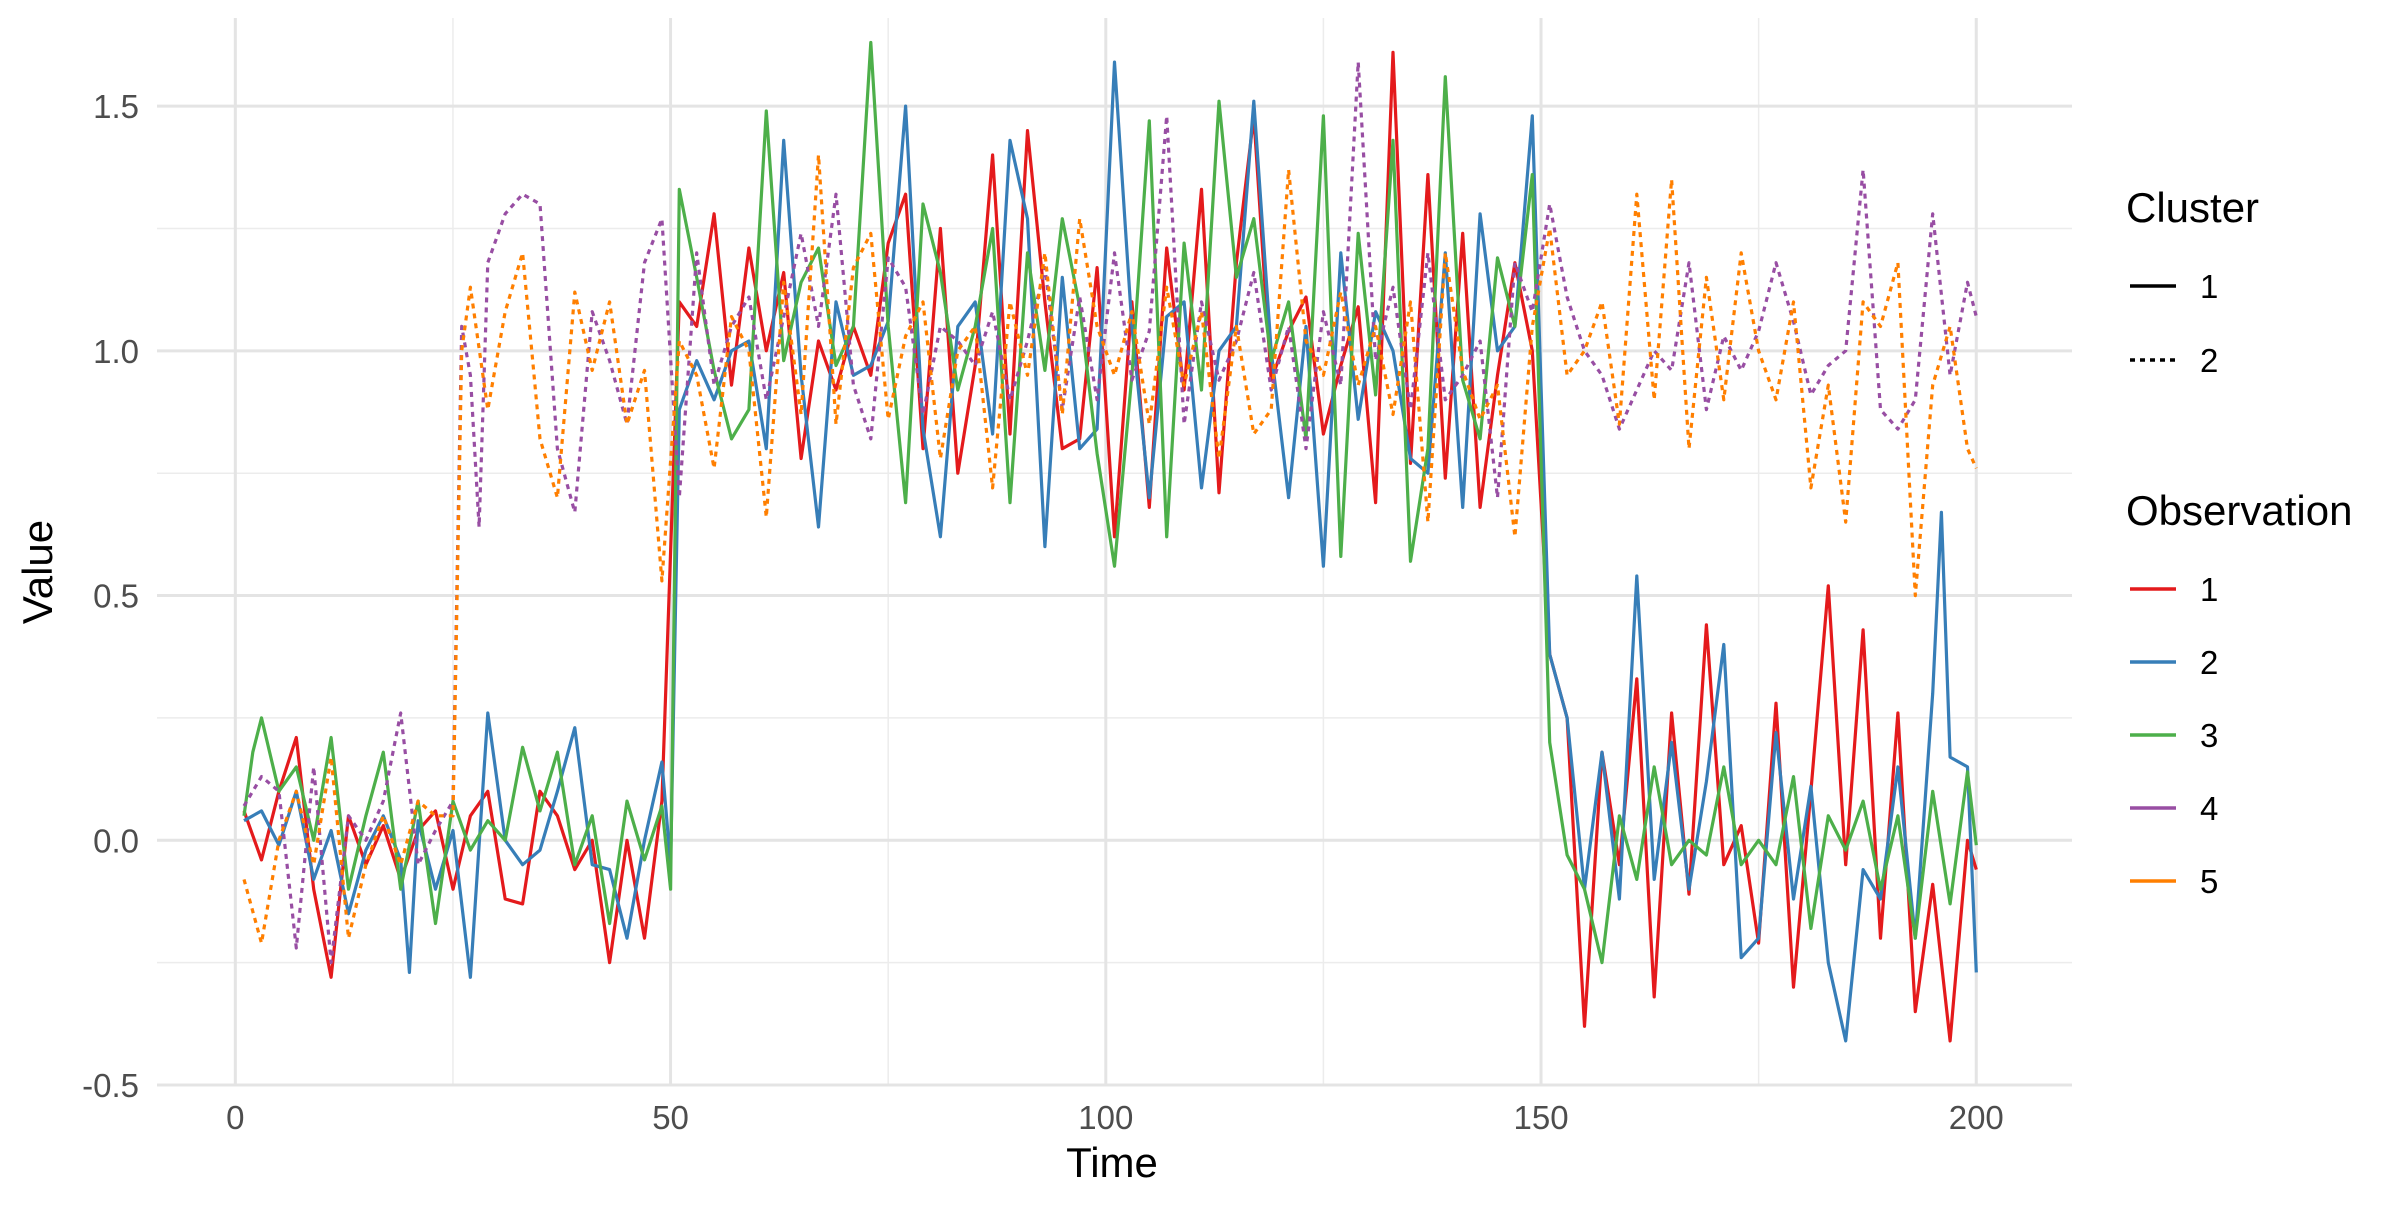 This screenshot has height=1205, width=2400. I want to click on legend-cluster-2-label: 2, so click(2209, 360).